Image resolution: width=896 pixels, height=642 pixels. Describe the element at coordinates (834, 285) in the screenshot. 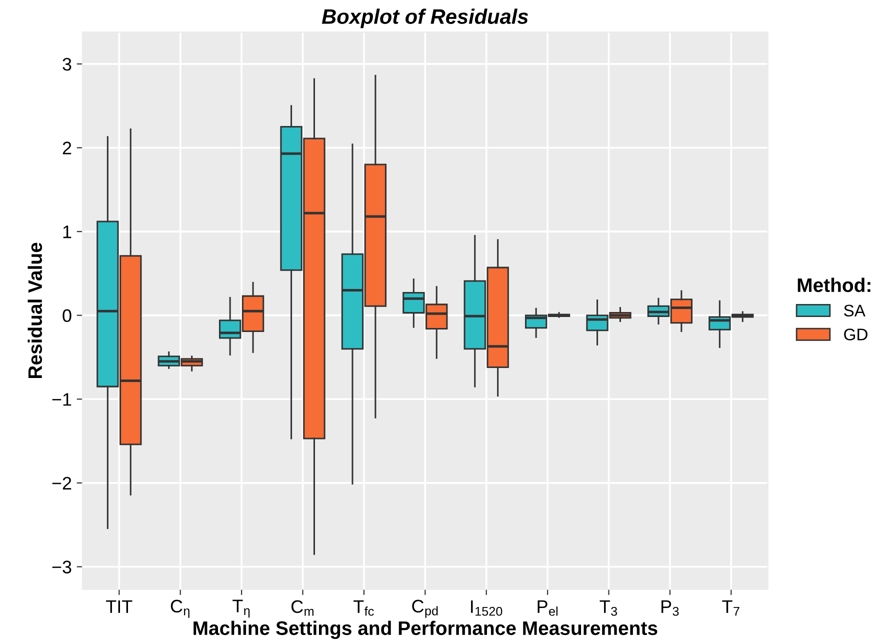

I see `legend-title: Method:` at that location.